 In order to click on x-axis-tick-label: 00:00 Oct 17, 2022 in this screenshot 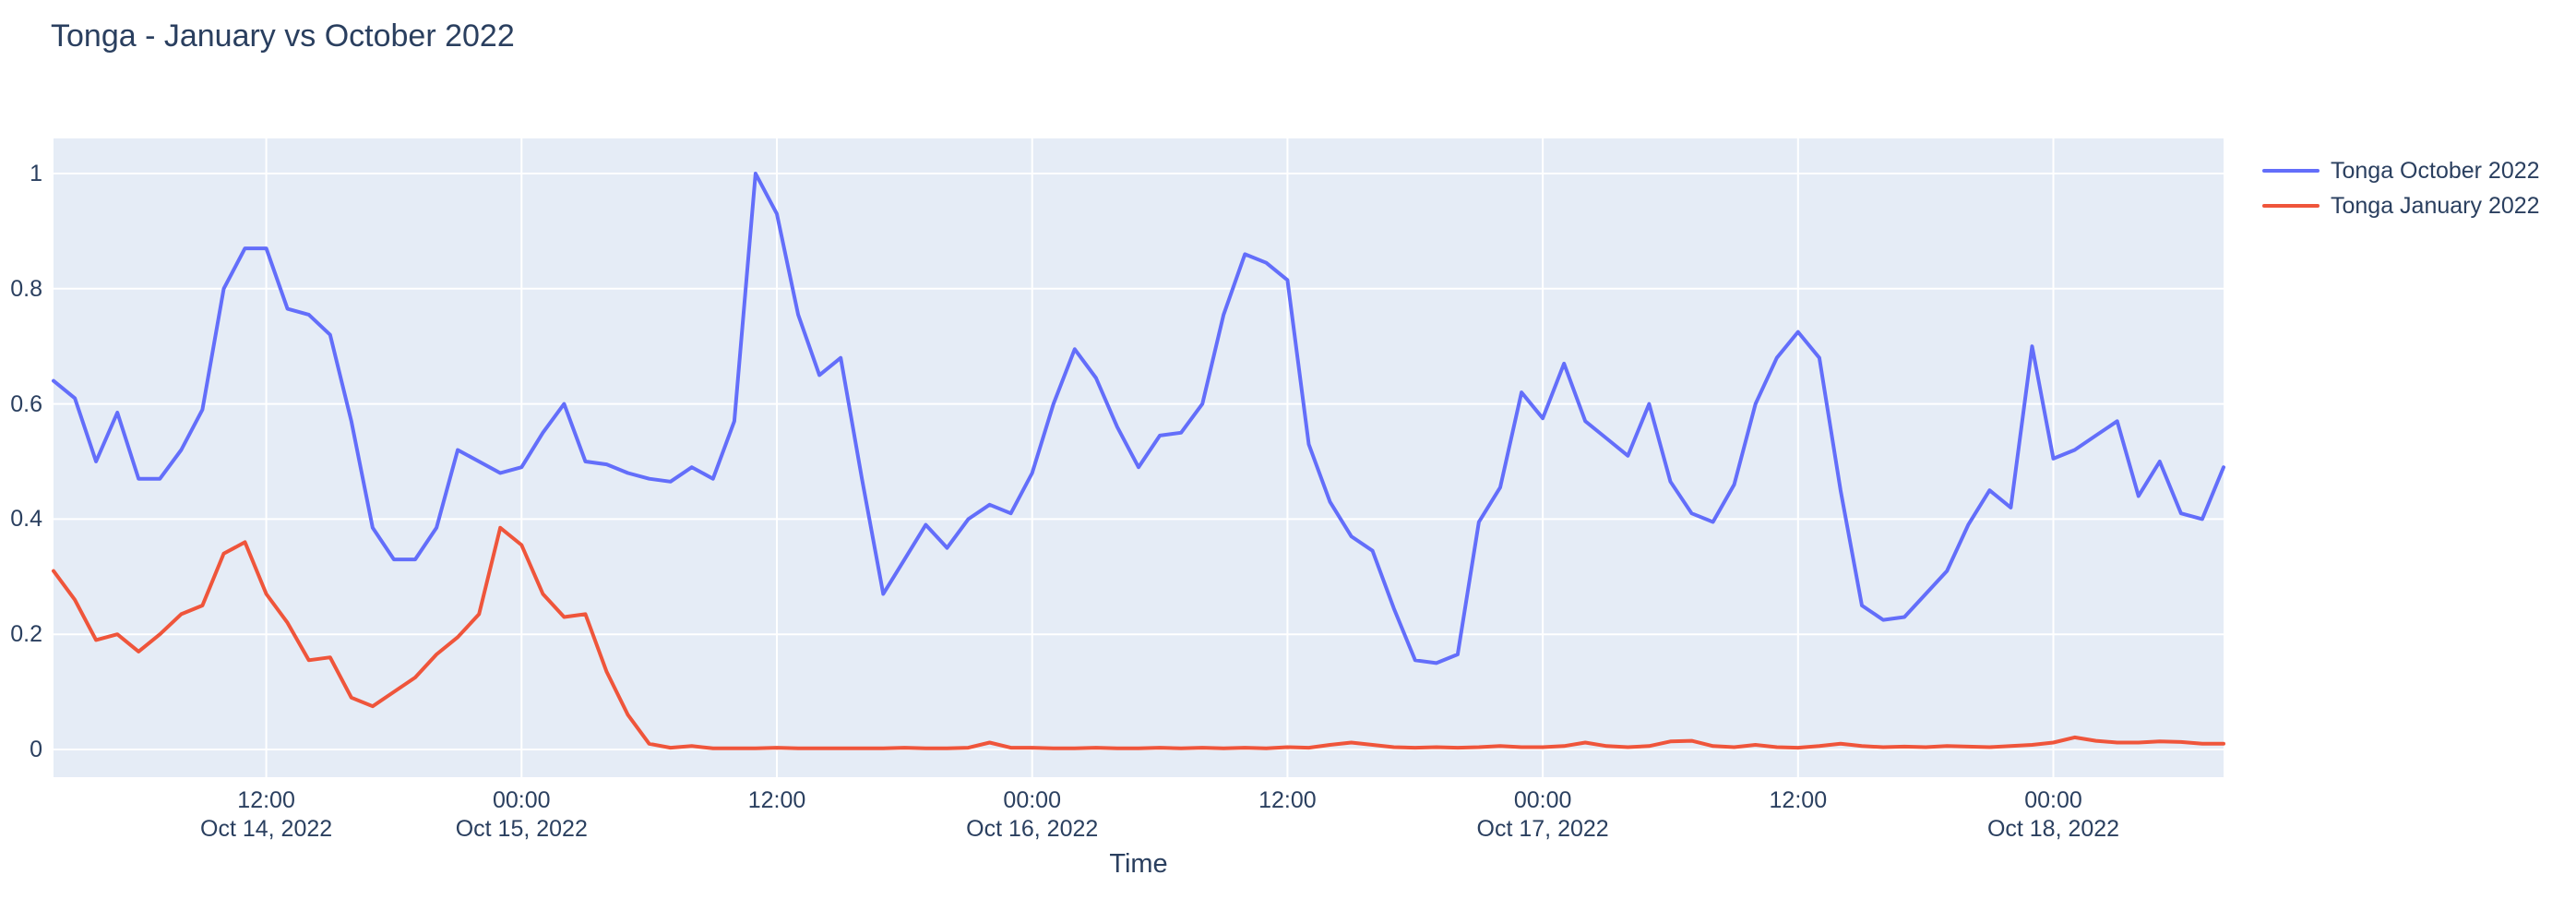, I will do `click(1542, 815)`.